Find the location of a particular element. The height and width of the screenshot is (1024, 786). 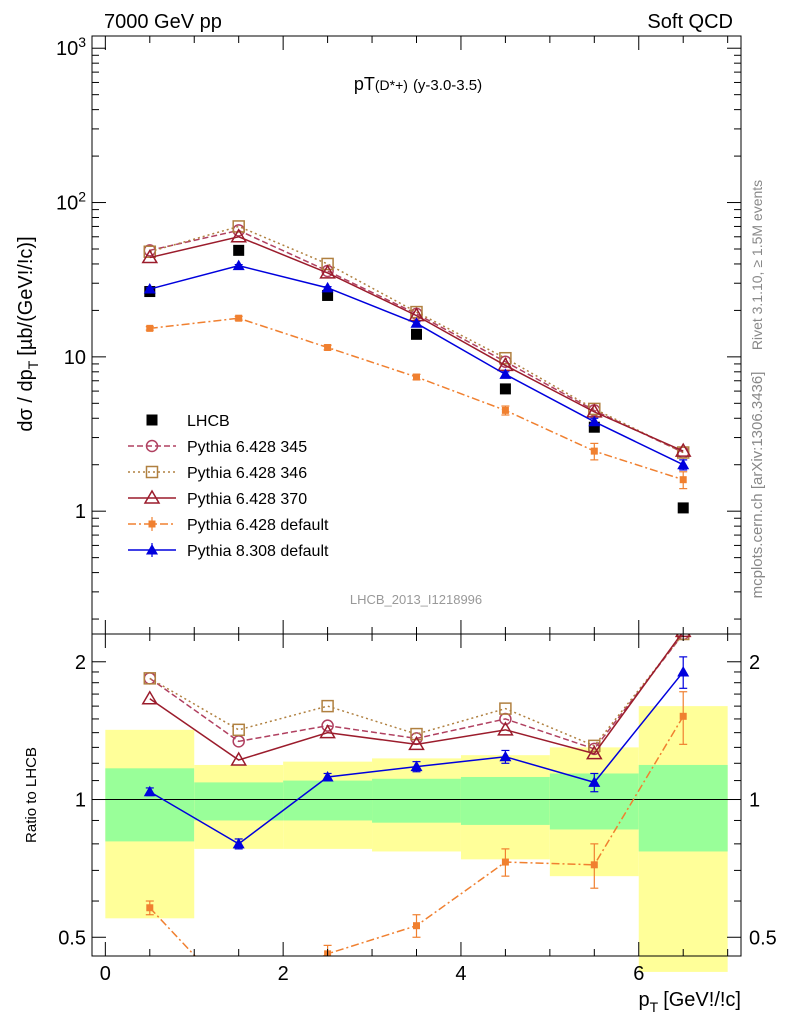

rivet-version-label: Rivet 3.1.10, ≥ 1.5M events is located at coordinates (757, 265).